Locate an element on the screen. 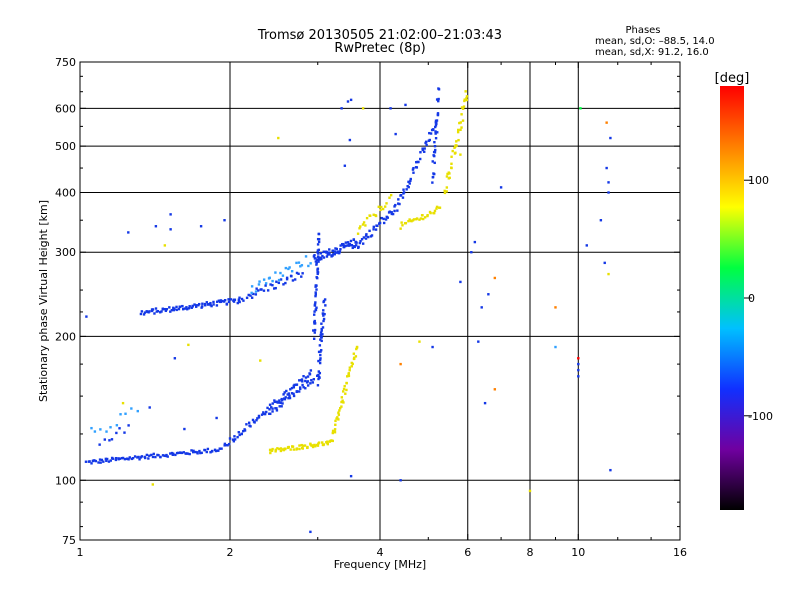 This screenshot has width=800, height=600. y-tick-label: 300 is located at coordinates (65, 252).